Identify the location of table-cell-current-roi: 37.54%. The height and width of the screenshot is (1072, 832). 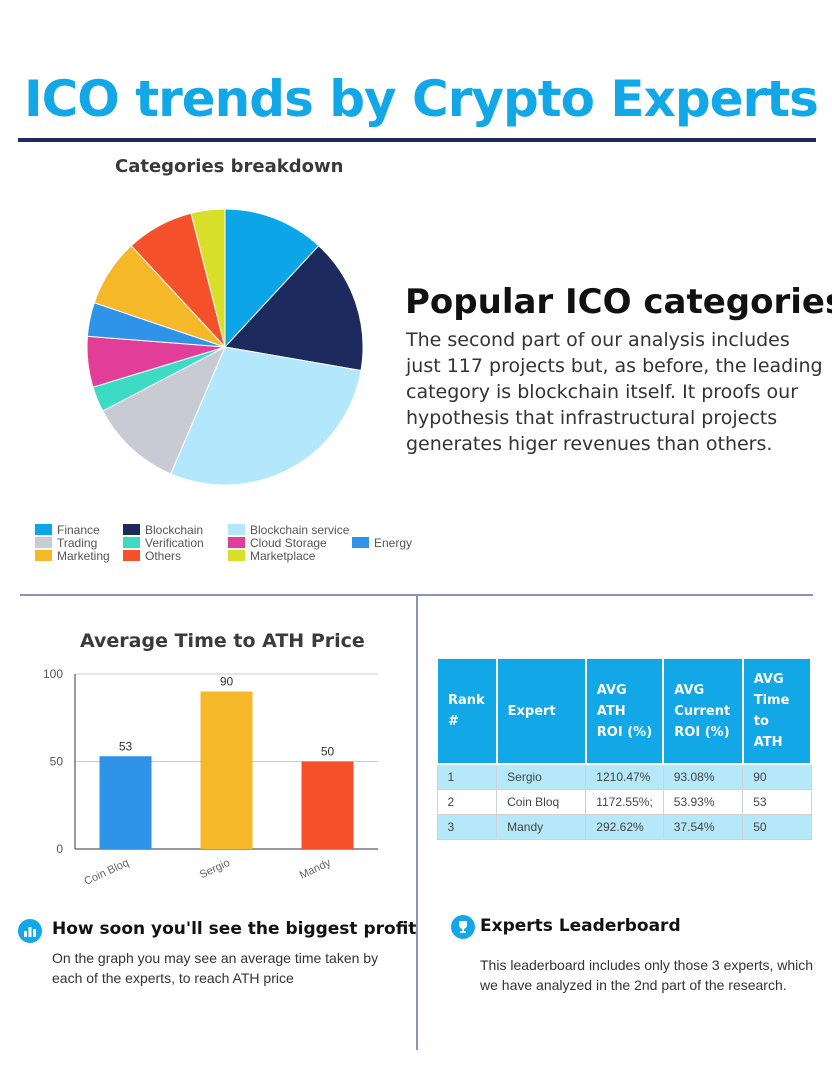
(703, 827).